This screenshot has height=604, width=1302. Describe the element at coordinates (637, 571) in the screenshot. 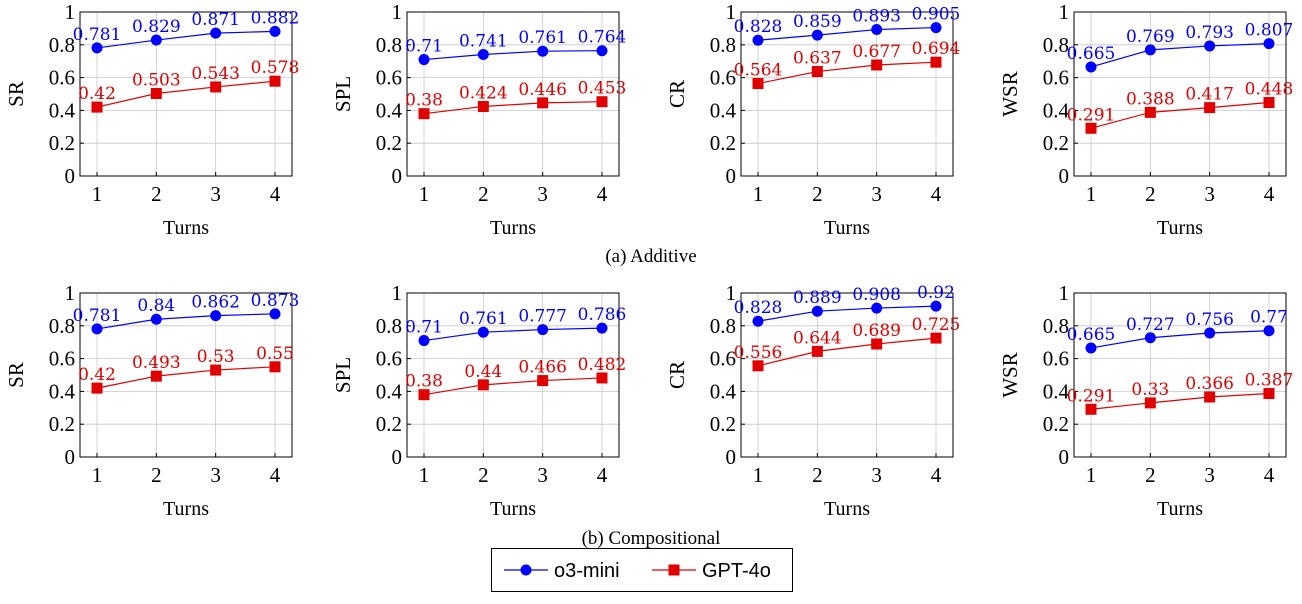

I see `legend-graphic: o3-mini GPT-4o` at that location.